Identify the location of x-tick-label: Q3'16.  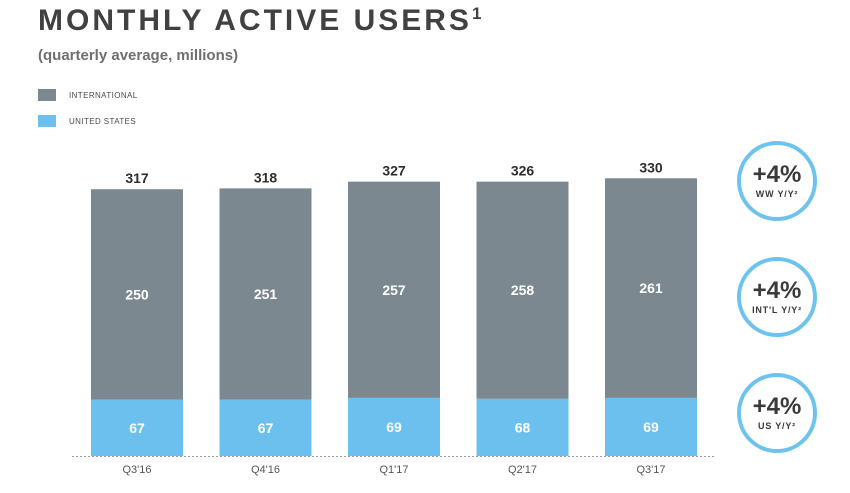
(136, 470).